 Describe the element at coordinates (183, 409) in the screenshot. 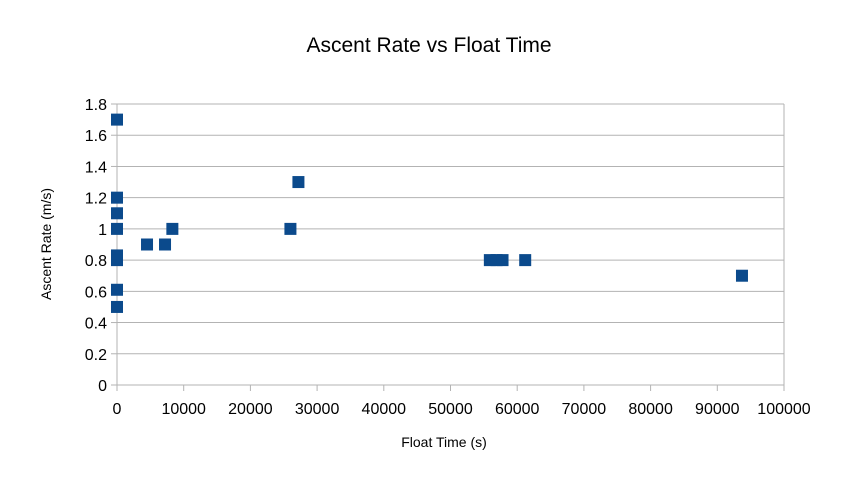

I see `x-tick-label: 10000` at that location.